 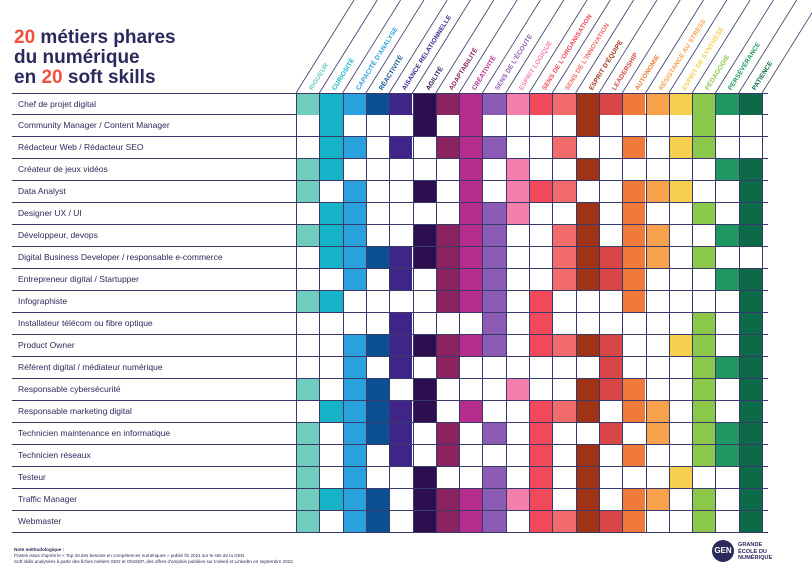 What do you see at coordinates (50, 213) in the screenshot?
I see `job-label: Designer UX / UI` at bounding box center [50, 213].